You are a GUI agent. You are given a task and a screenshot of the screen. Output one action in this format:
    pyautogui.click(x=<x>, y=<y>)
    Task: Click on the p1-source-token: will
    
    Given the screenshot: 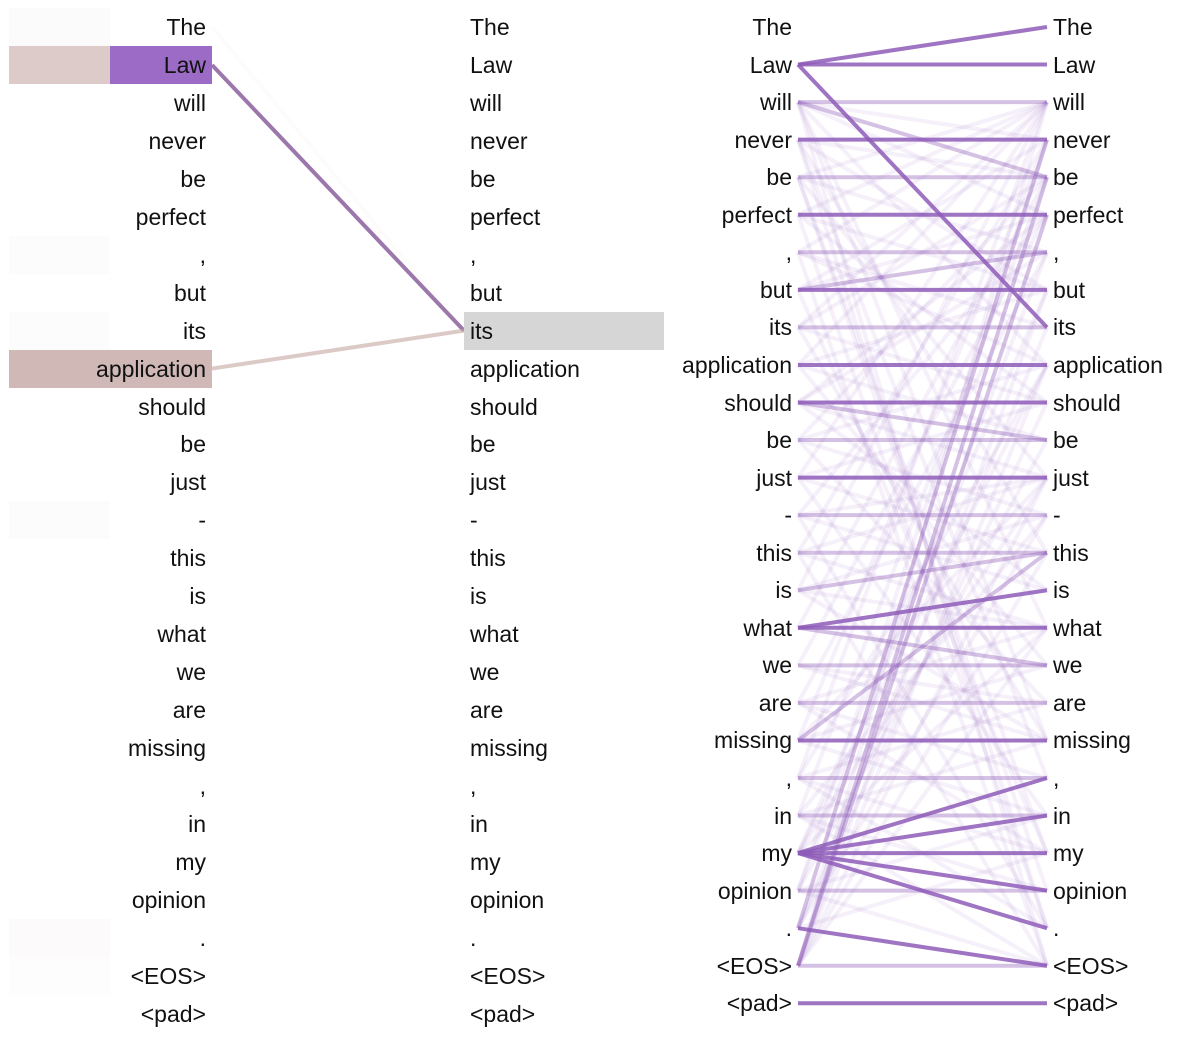 What is the action you would take?
    pyautogui.click(x=190, y=102)
    